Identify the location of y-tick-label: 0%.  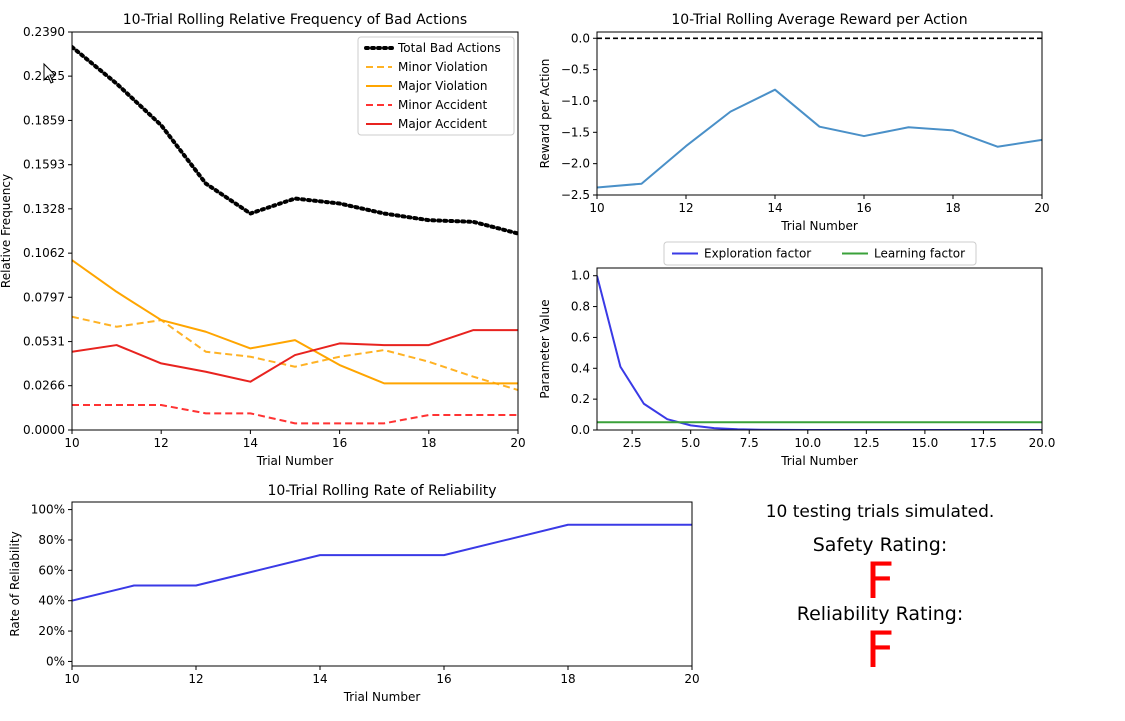
(55, 661).